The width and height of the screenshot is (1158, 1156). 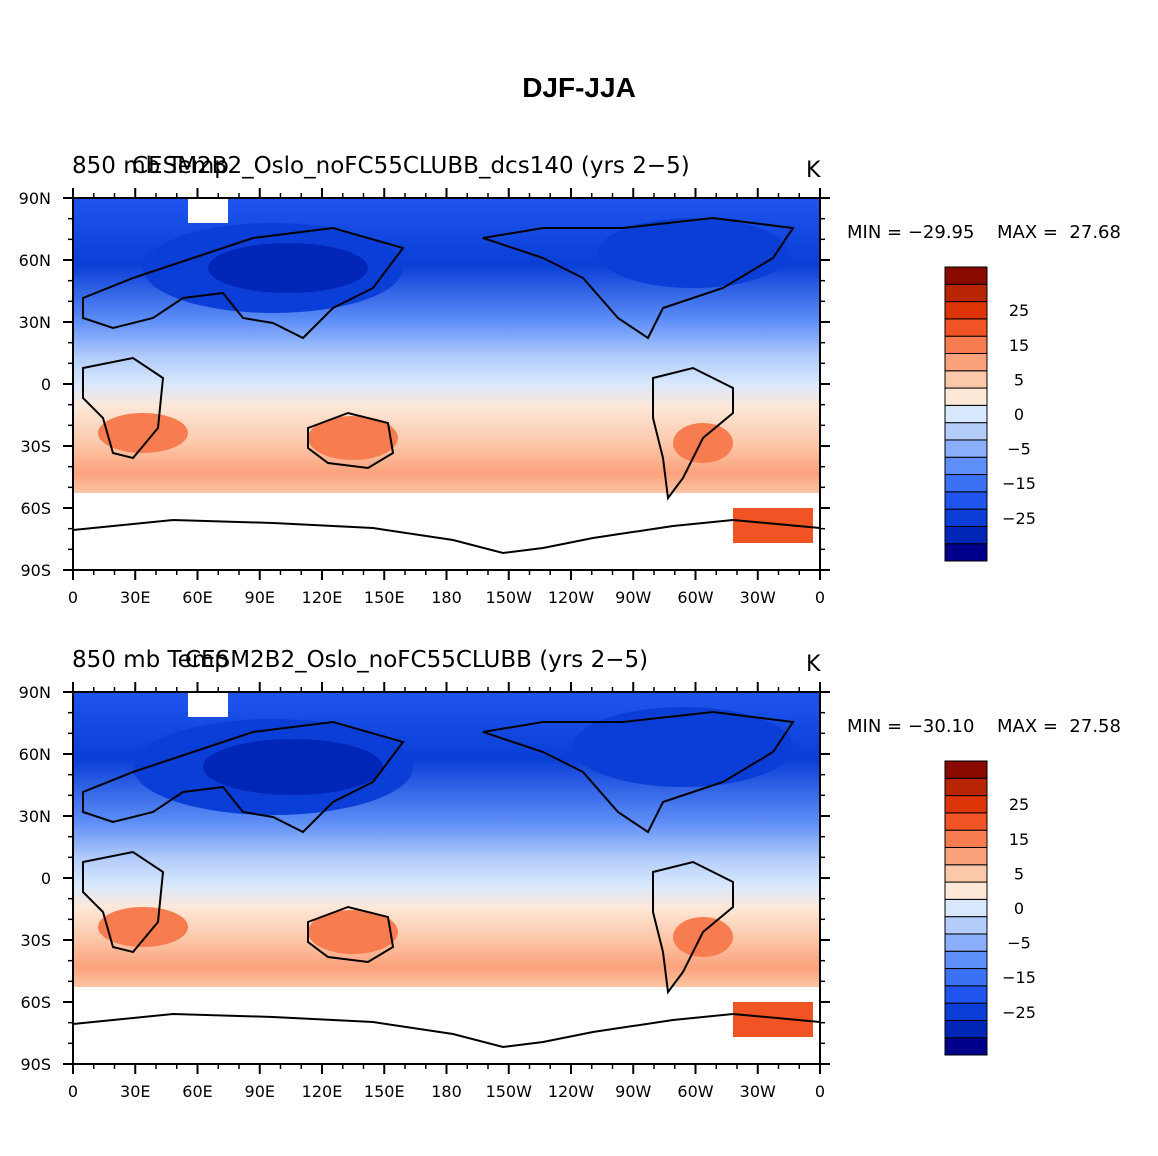 I want to click on min-label: MIN = −29.95, so click(x=911, y=232).